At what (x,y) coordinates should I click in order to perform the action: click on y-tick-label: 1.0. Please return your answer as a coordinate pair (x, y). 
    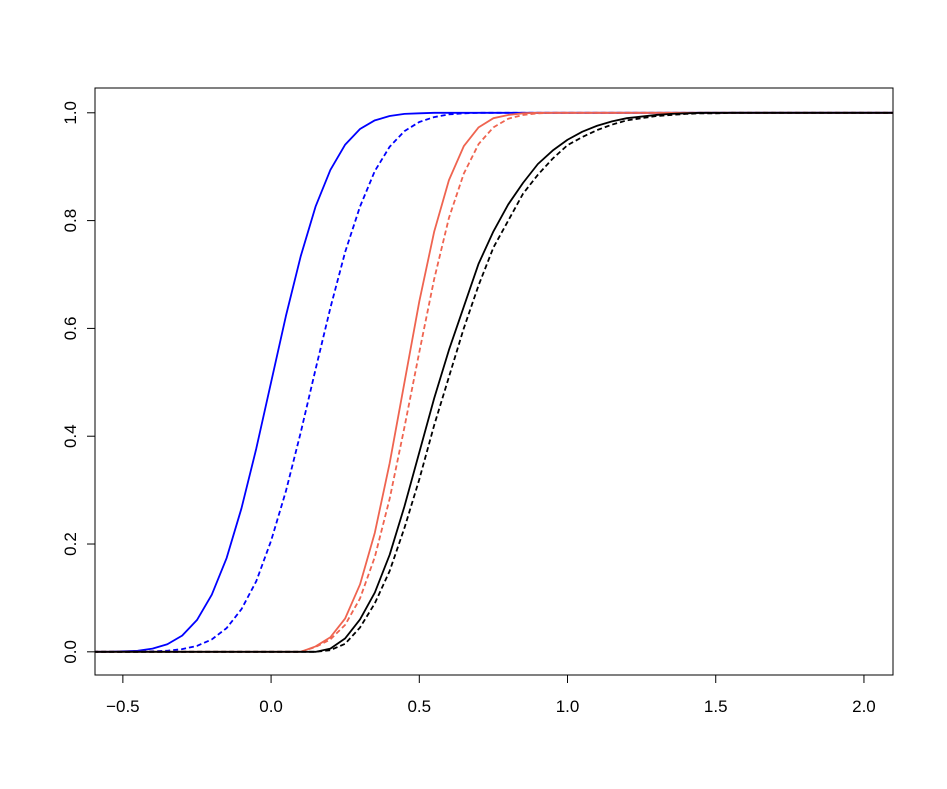
    Looking at the image, I should click on (70, 113).